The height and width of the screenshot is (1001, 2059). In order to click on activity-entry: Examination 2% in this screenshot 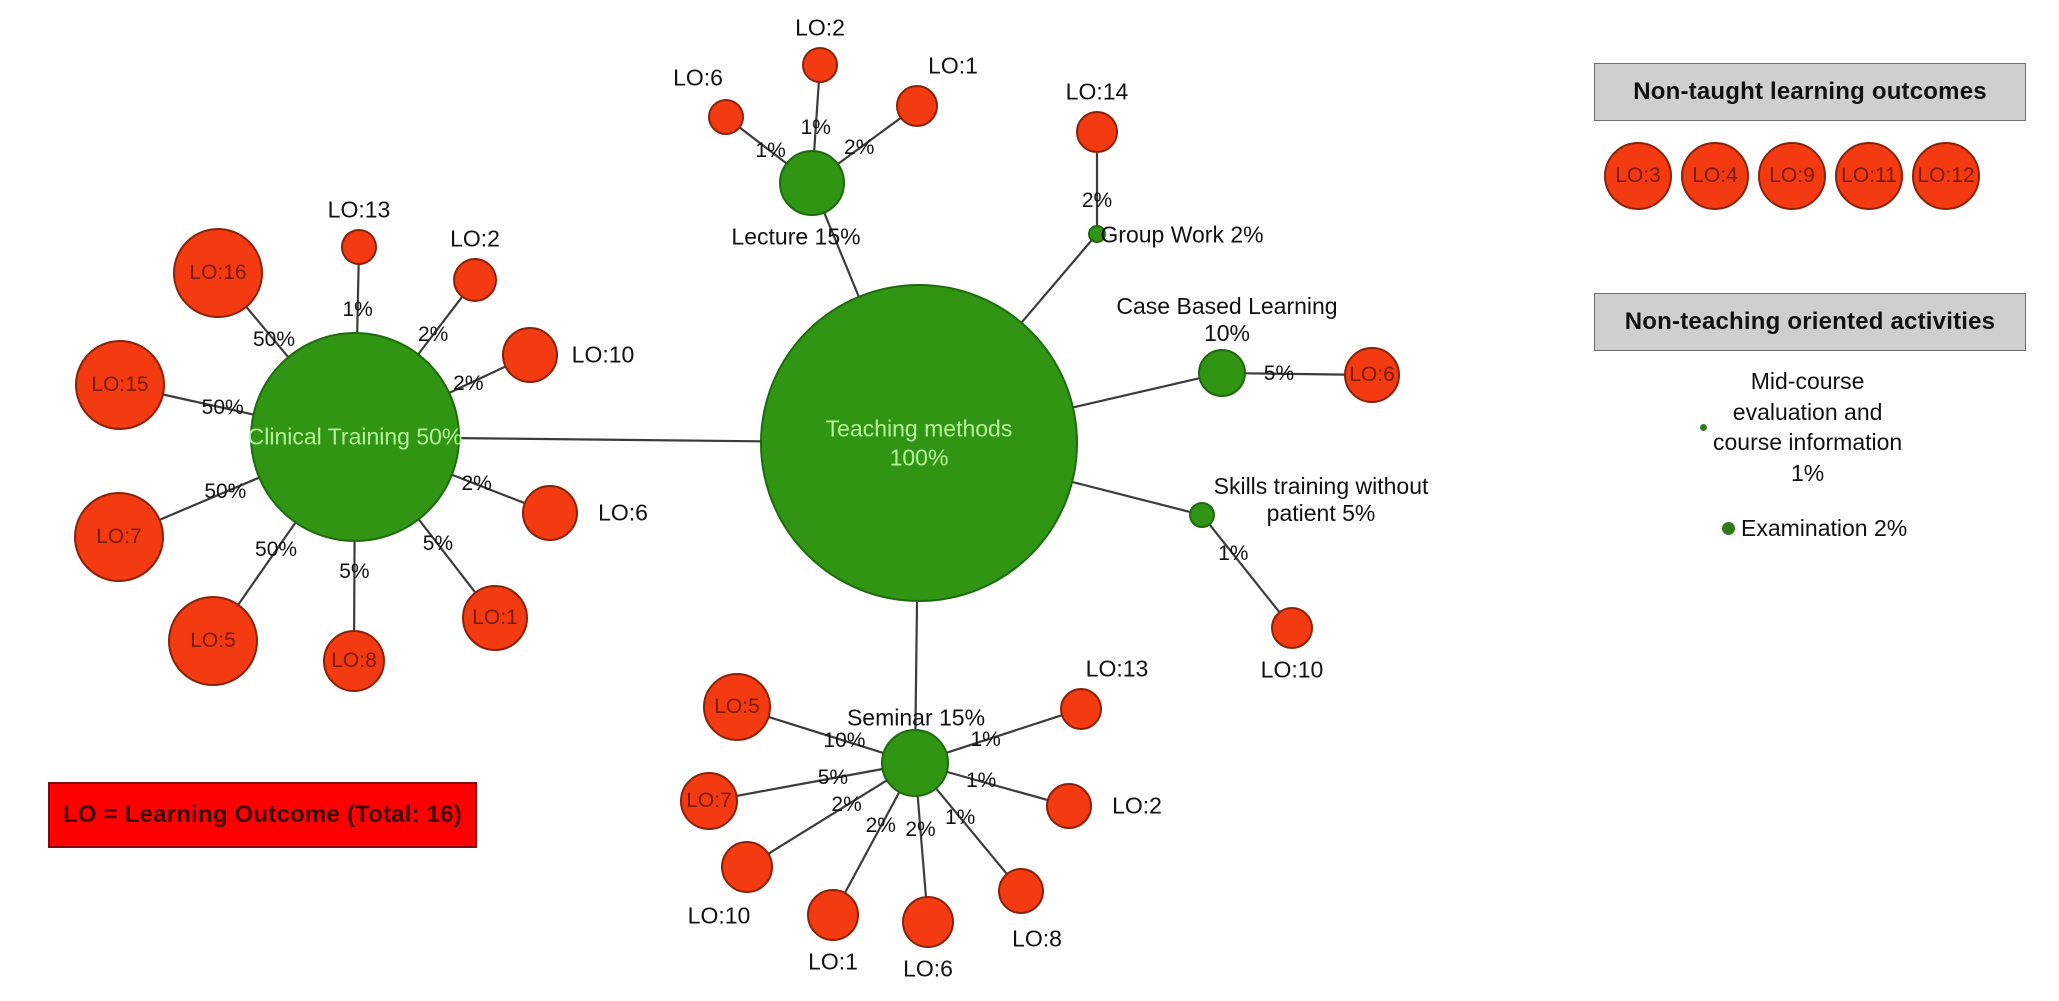, I will do `click(1814, 528)`.